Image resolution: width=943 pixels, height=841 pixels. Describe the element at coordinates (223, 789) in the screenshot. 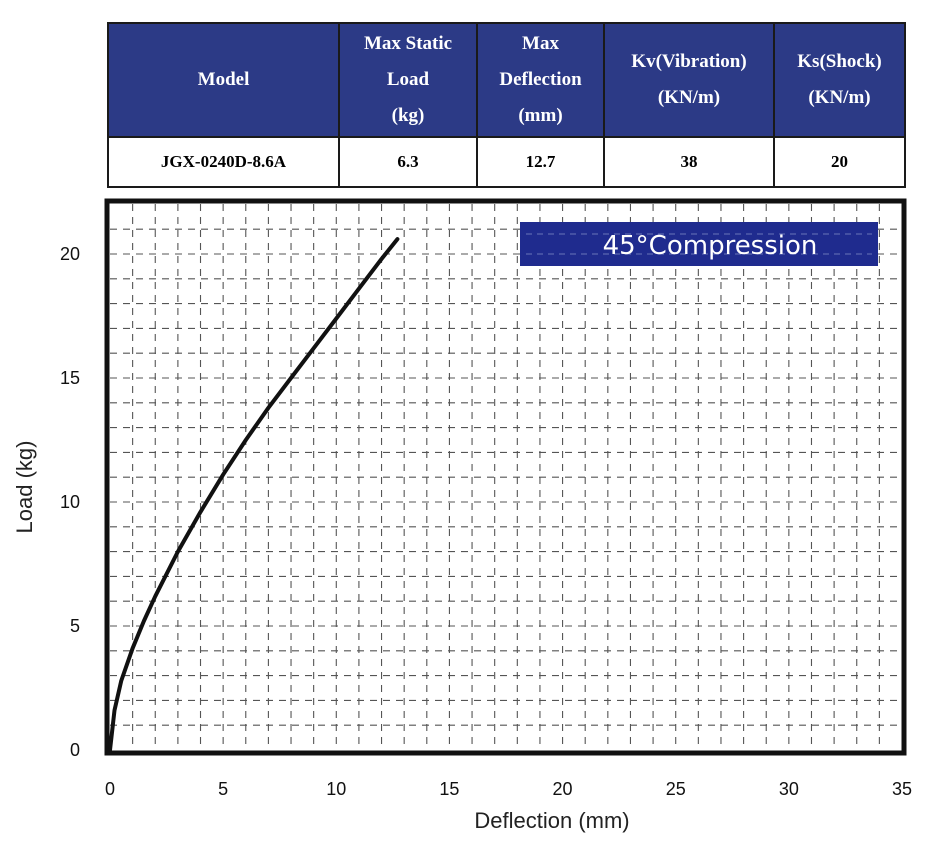

I see `x-tick-label: 5` at that location.